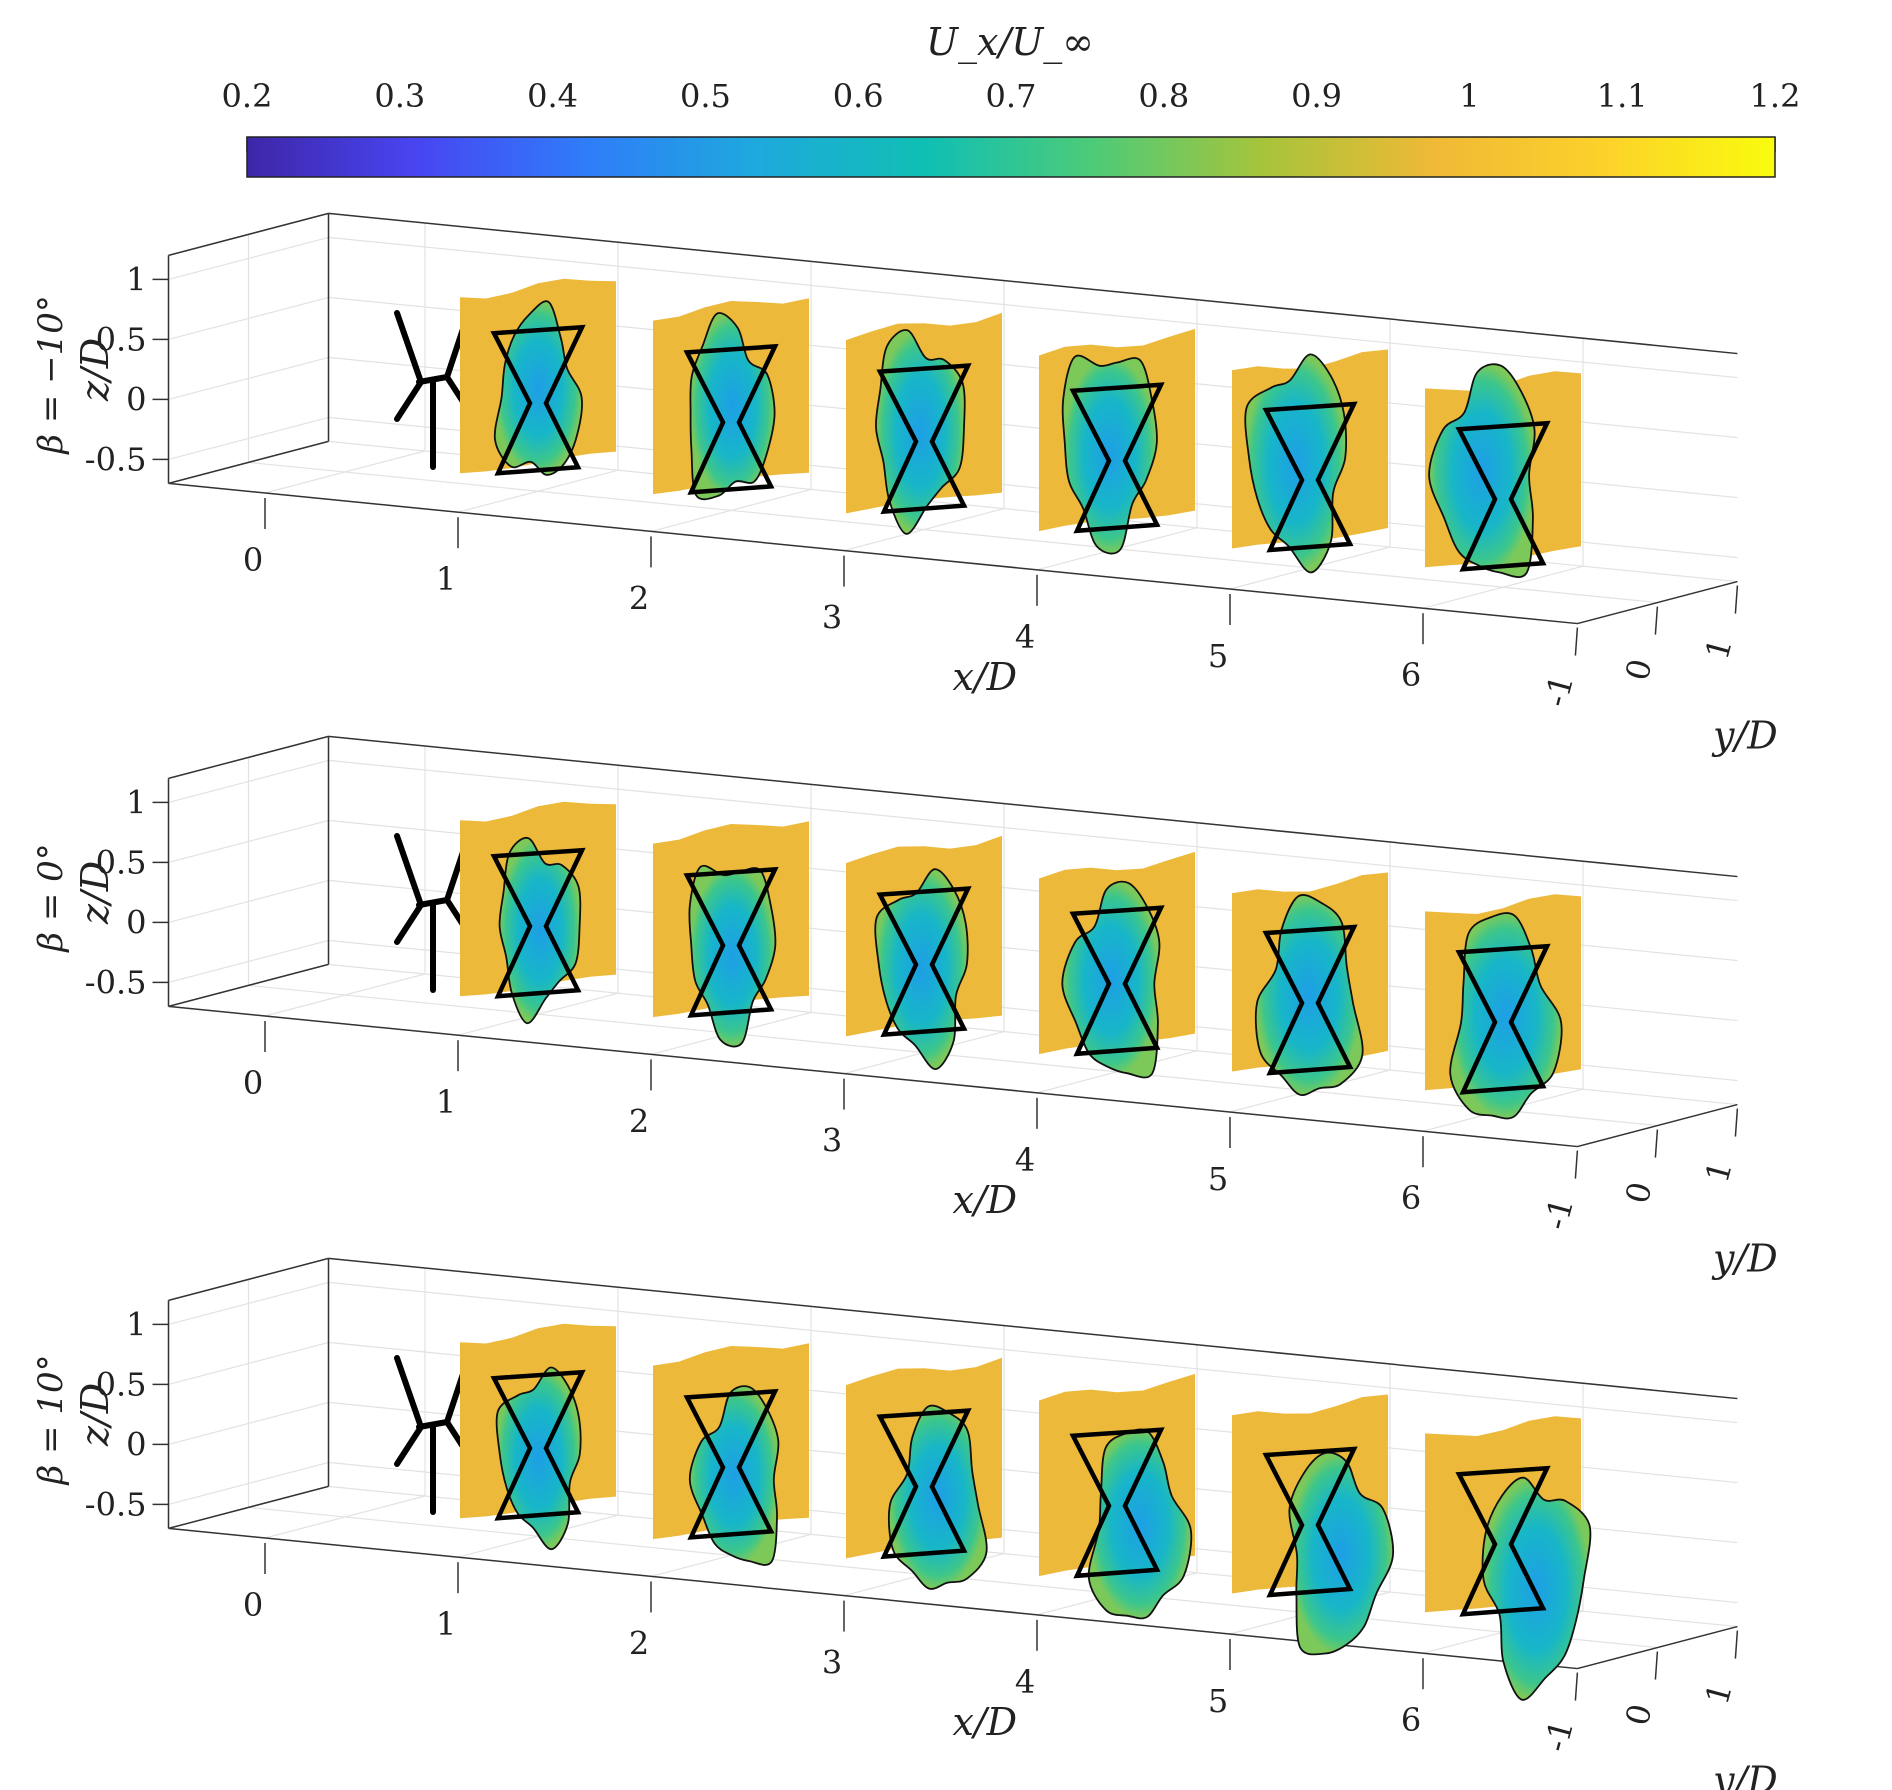 The image size is (1892, 1790). I want to click on colorbar-tick-label: 0.3, so click(399, 96).